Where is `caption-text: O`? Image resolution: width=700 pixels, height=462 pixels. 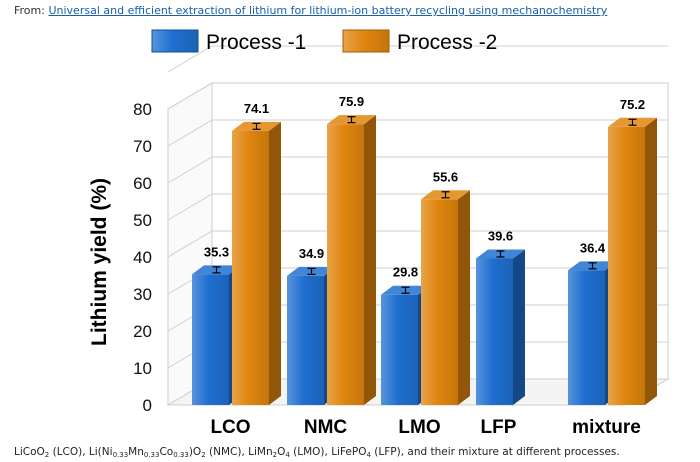 caption-text: O is located at coordinates (281, 452).